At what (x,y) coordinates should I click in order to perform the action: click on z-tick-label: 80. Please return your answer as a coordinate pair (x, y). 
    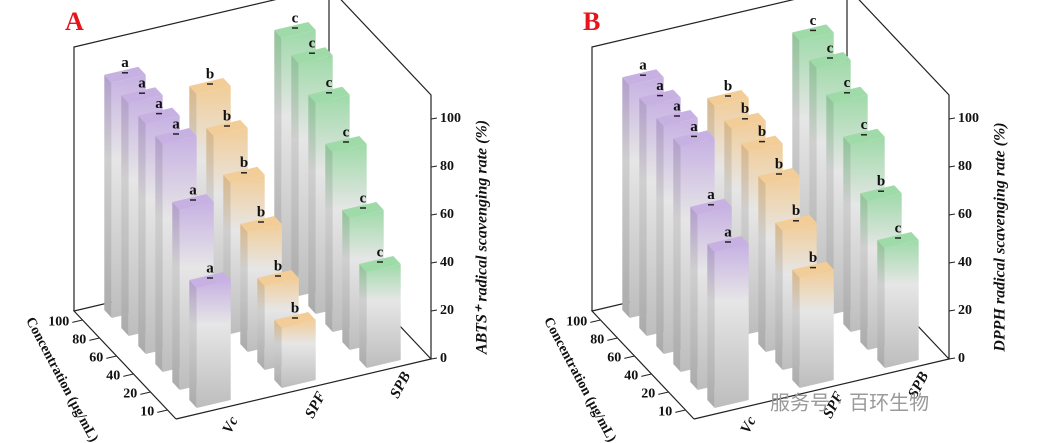
    Looking at the image, I should click on (965, 166).